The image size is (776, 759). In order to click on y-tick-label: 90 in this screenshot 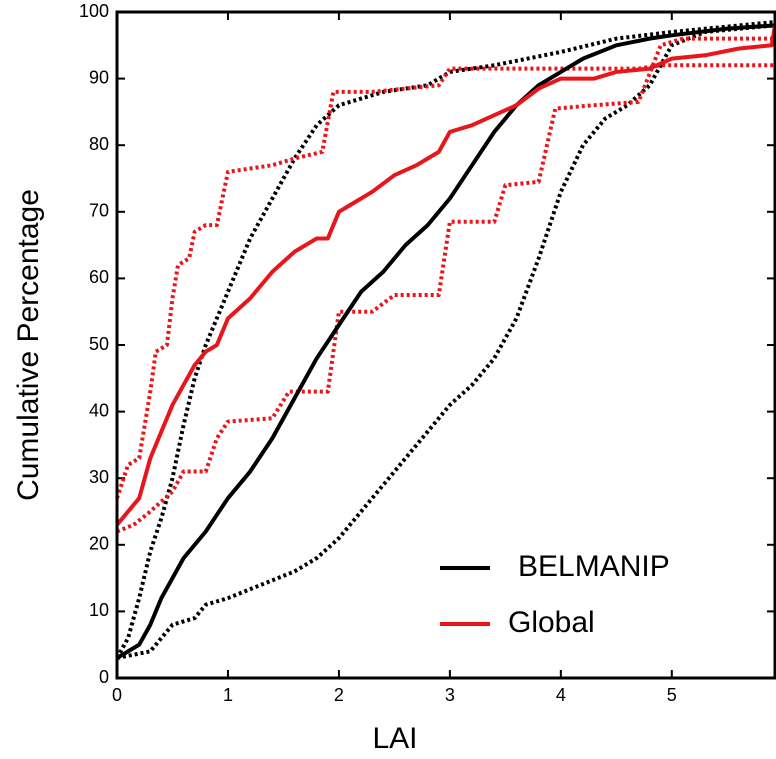, I will do `click(99, 77)`.